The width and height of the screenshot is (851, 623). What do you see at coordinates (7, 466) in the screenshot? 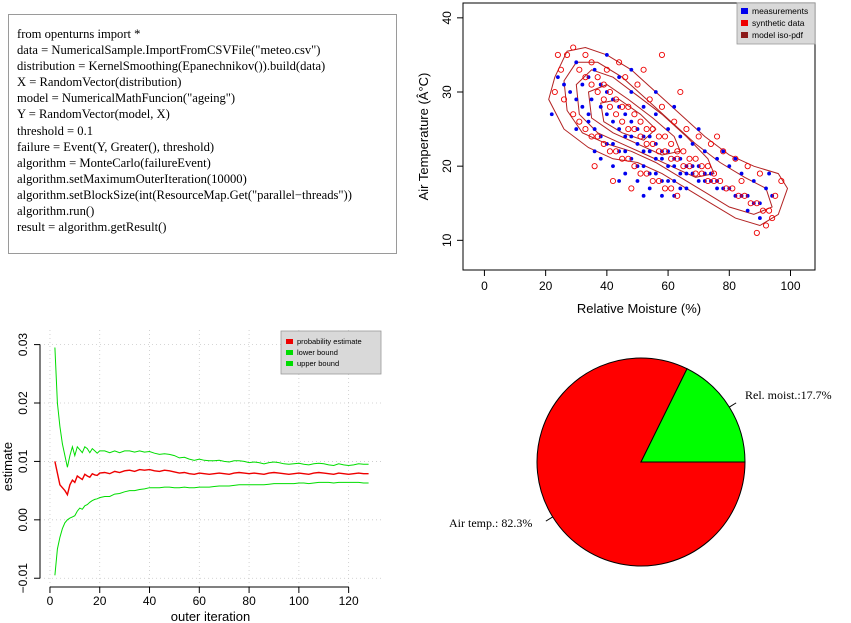
I see `y-axis-title: estimate` at bounding box center [7, 466].